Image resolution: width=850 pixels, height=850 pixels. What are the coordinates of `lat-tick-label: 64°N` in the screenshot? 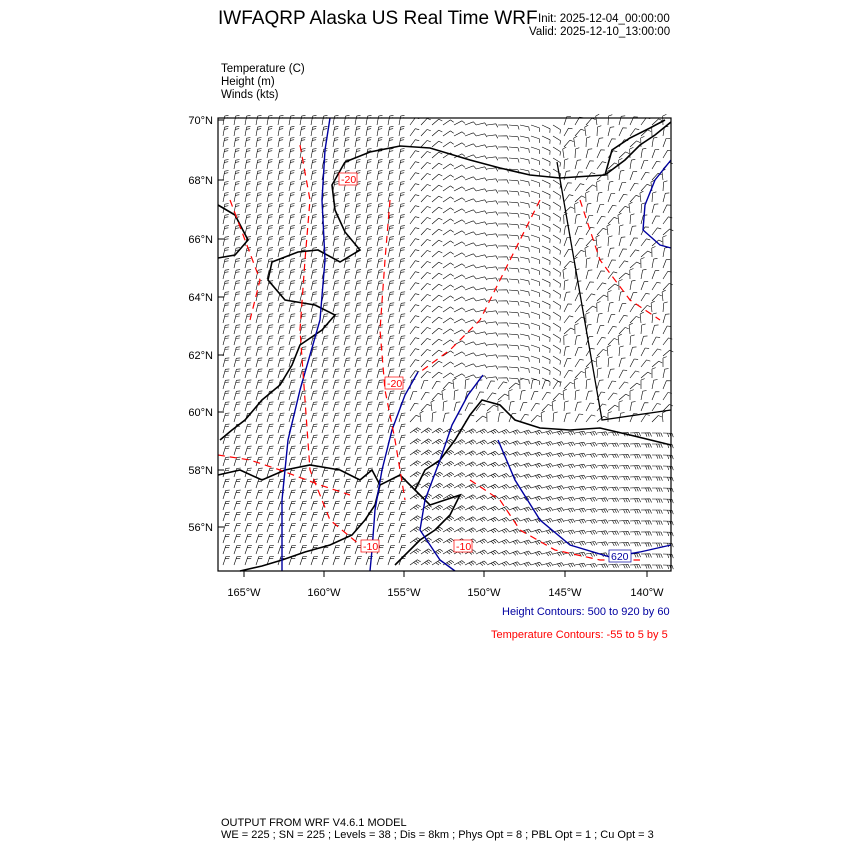 It's located at (200, 298).